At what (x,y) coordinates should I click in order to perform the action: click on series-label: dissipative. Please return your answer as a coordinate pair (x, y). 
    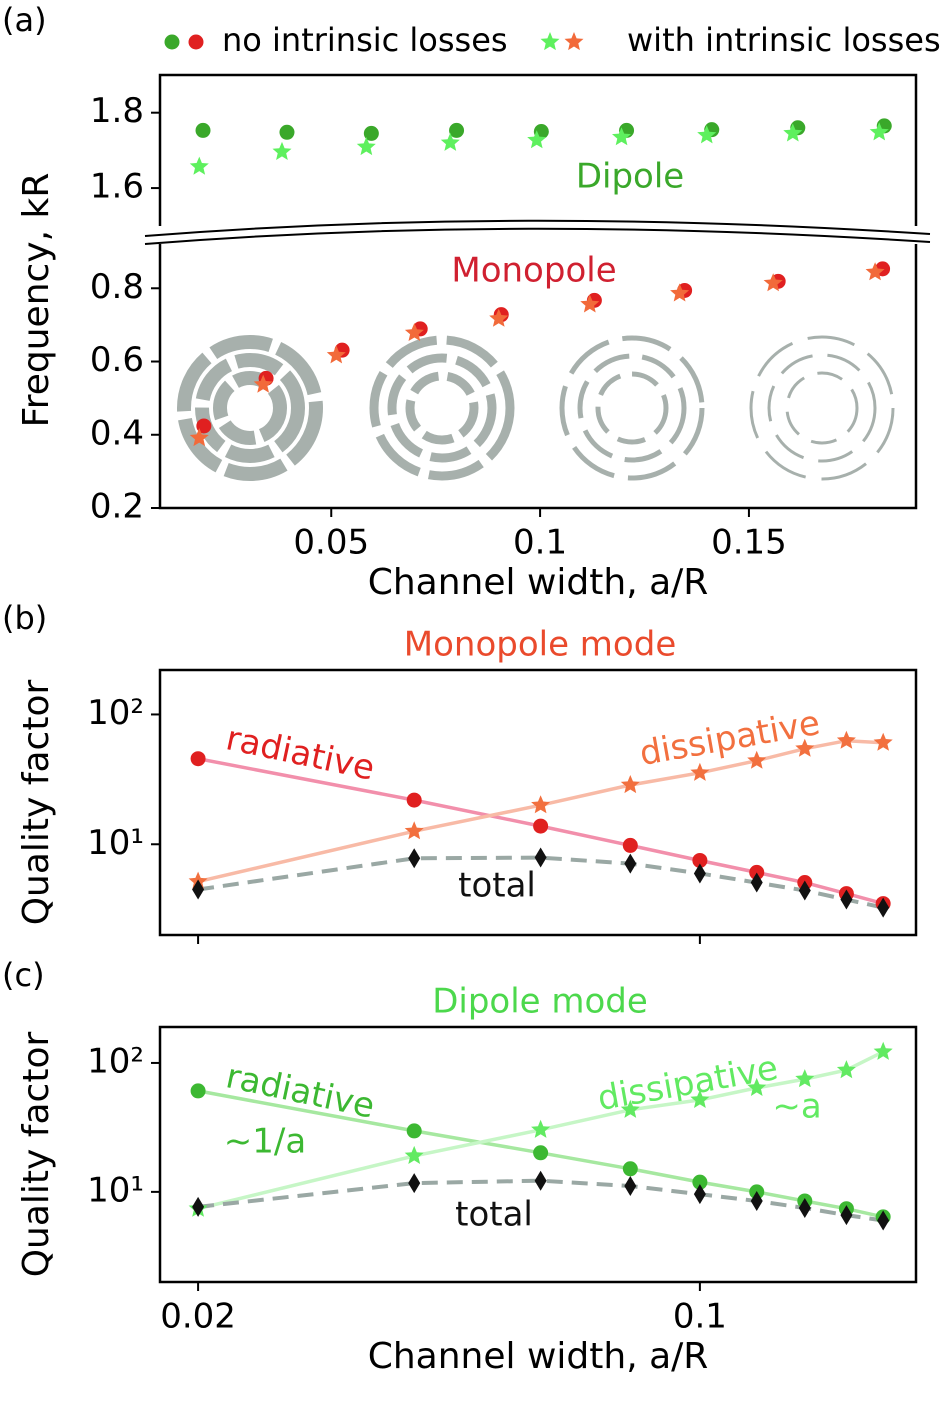
    Looking at the image, I should click on (730, 738).